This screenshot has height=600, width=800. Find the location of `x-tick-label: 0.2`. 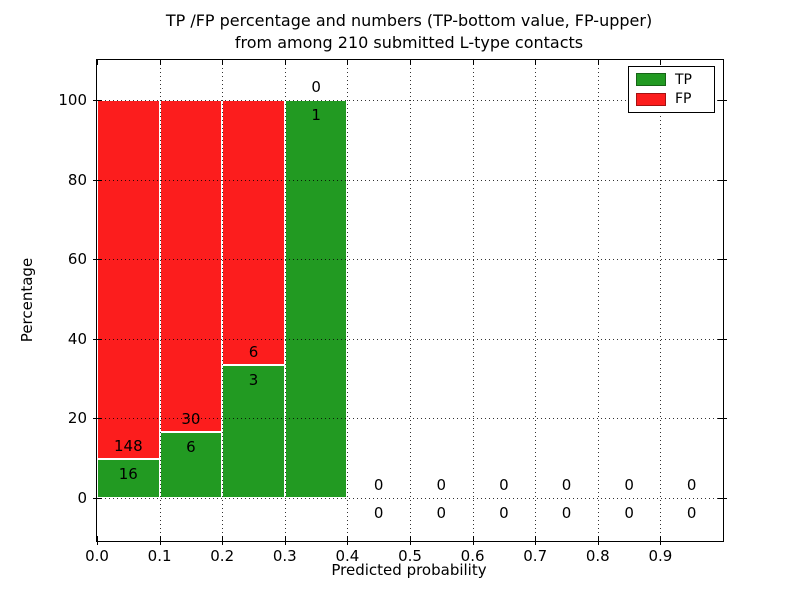

x-tick-label: 0.2 is located at coordinates (222, 556).